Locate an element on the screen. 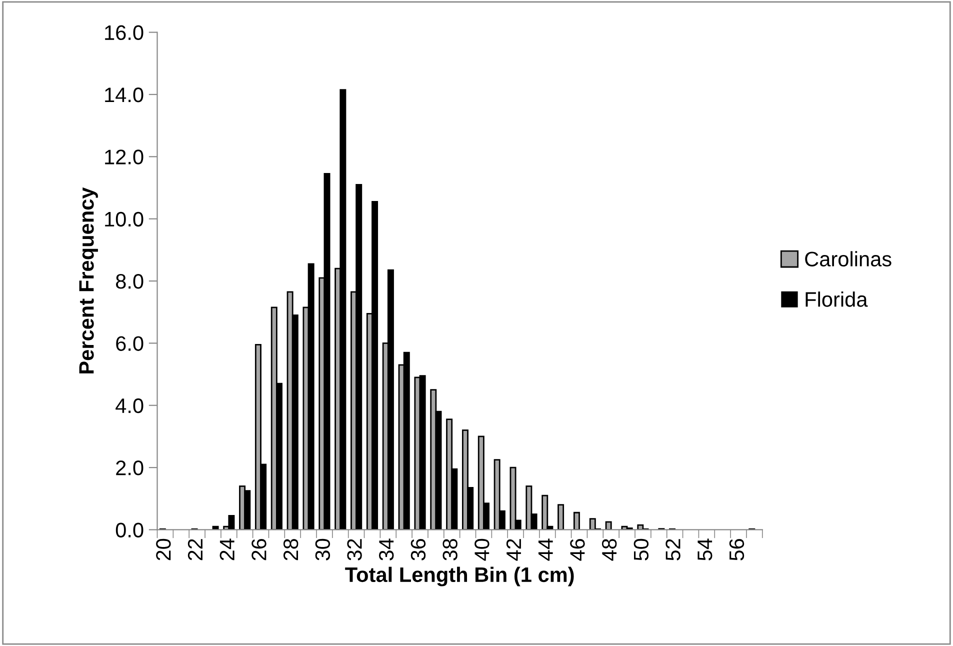 This screenshot has width=953, height=646. y-tick-label: 8.0 is located at coordinates (130, 281).